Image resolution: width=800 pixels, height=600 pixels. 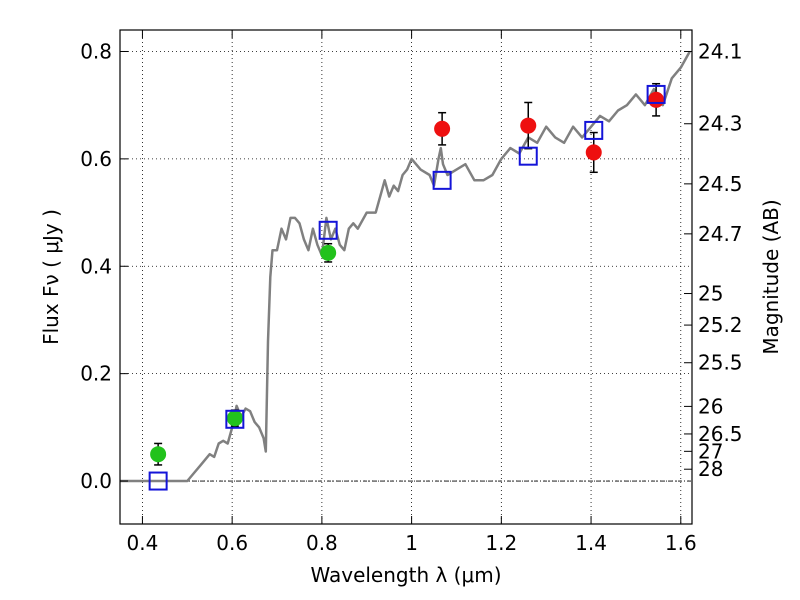 I want to click on magnitude-tick-label-9: 27, so click(x=710, y=451).